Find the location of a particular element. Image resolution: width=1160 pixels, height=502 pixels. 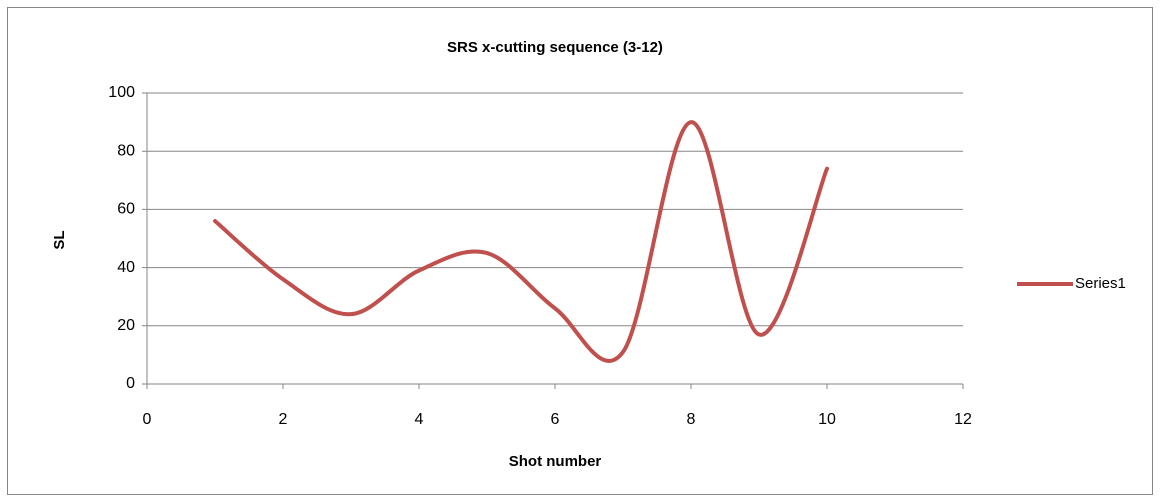

x-axis-label: Shot number is located at coordinates (555, 461).